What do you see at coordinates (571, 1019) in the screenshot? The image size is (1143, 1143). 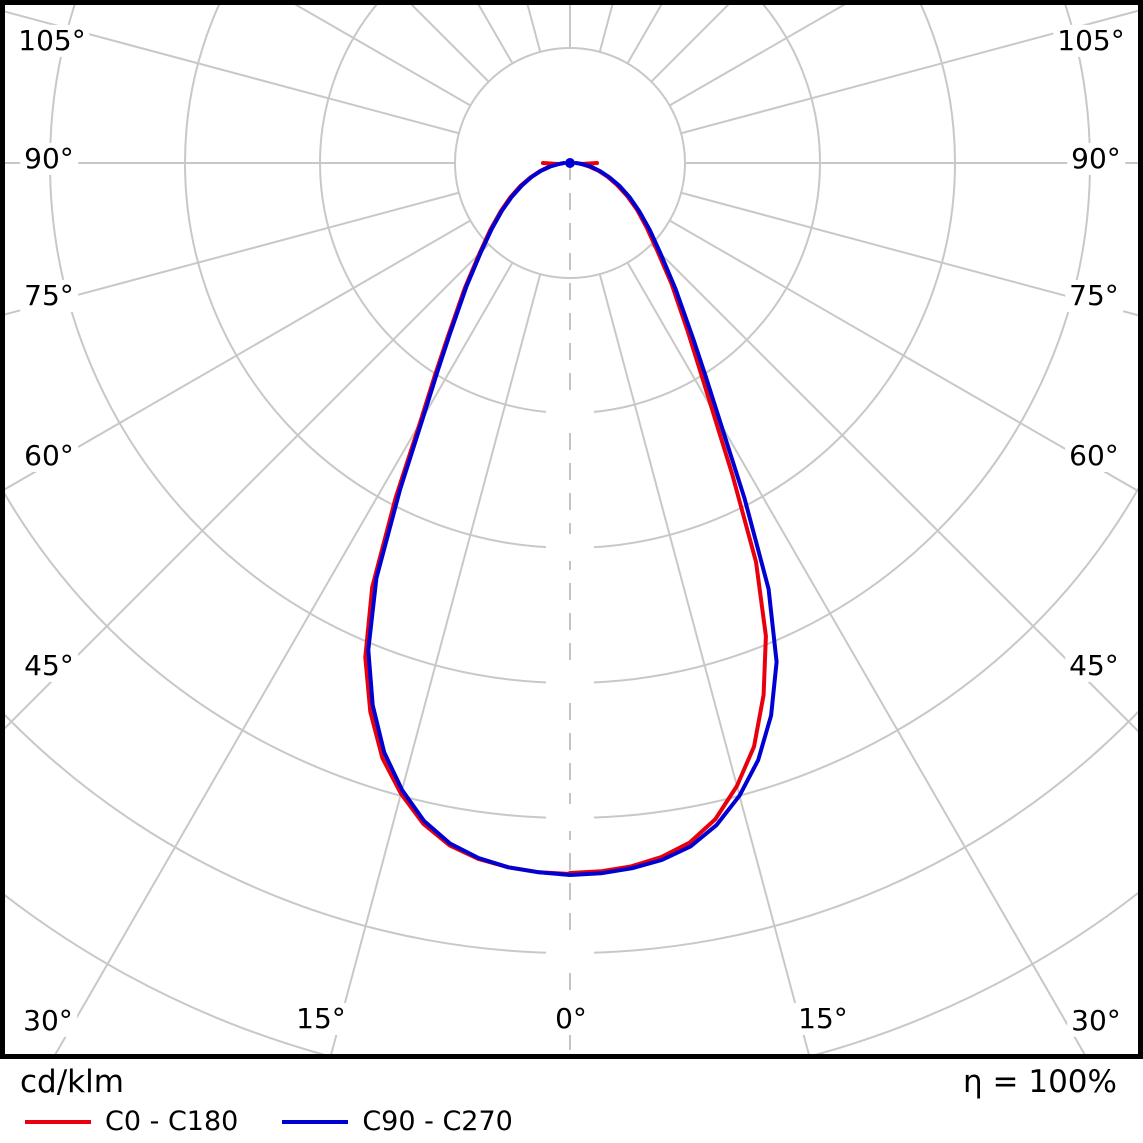 I see `angle-label: 0°` at bounding box center [571, 1019].